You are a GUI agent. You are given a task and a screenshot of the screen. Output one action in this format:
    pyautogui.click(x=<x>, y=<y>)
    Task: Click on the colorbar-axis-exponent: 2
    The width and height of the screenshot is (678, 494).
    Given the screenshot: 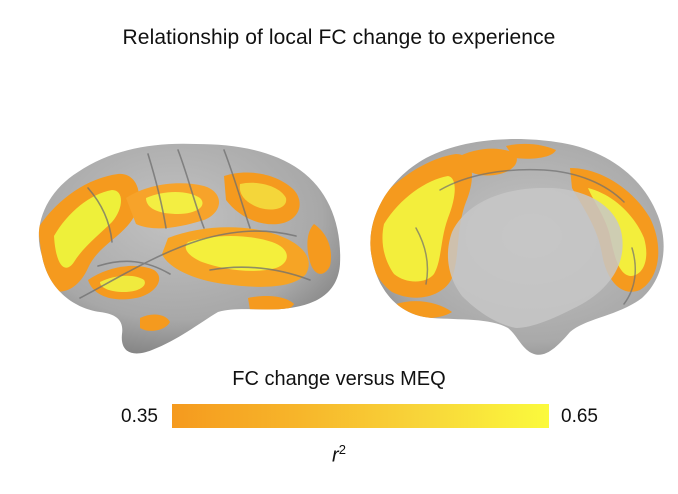 What is the action you would take?
    pyautogui.click(x=342, y=449)
    